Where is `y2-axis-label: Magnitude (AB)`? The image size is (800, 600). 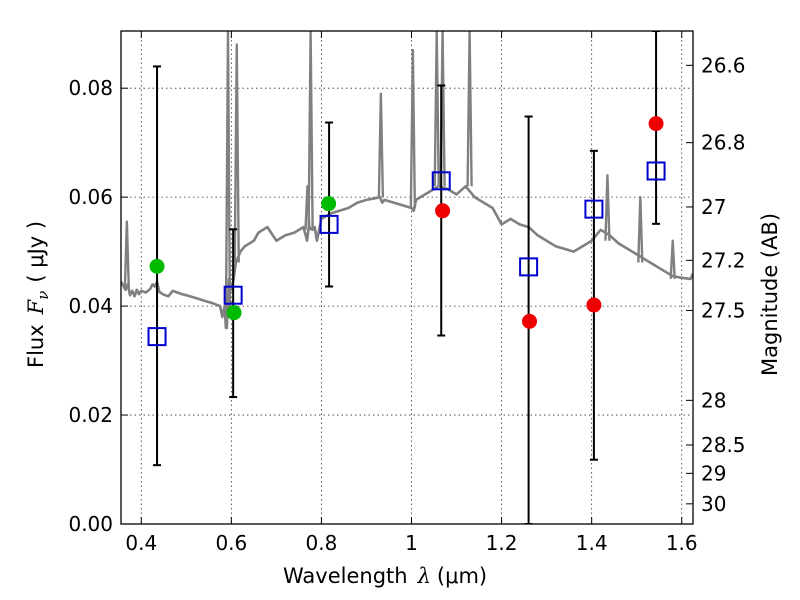
y2-axis-label: Magnitude (AB) is located at coordinates (770, 294).